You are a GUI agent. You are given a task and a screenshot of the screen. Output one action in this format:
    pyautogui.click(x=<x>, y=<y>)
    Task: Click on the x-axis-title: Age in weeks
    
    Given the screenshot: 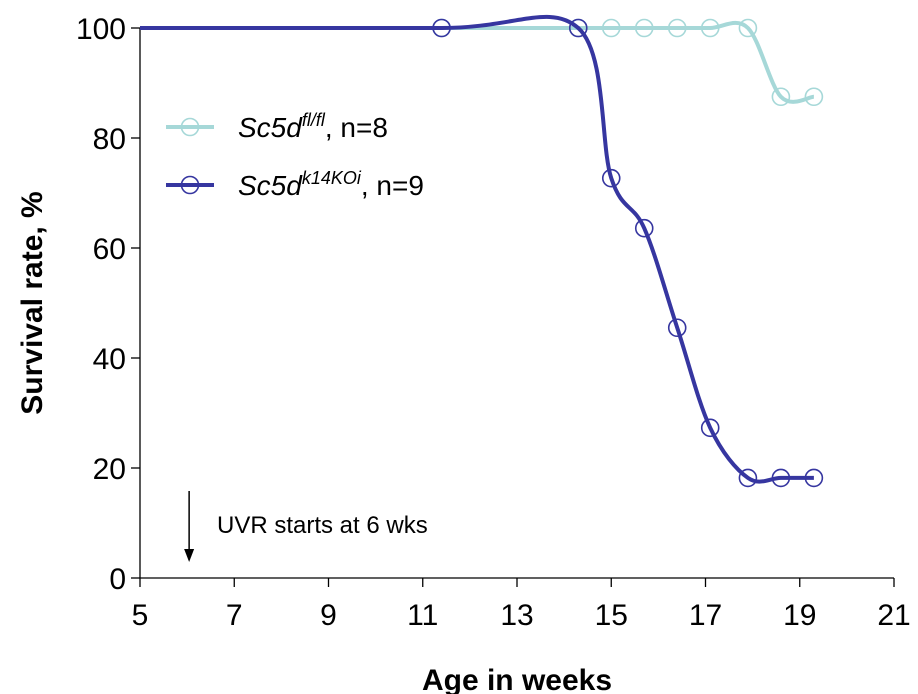 What is the action you would take?
    pyautogui.click(x=517, y=679)
    